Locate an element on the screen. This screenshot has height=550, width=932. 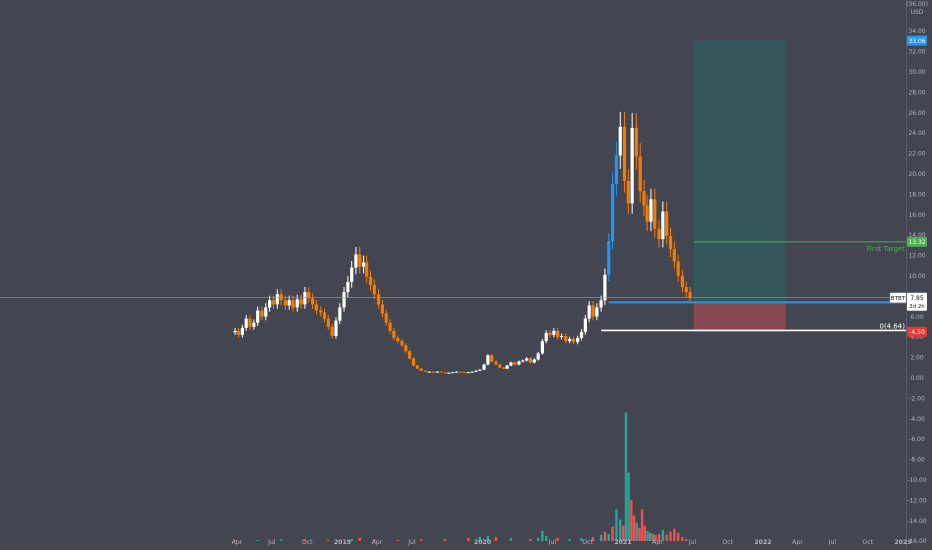
y-tick-label: 14.00 is located at coordinates (916, 235).